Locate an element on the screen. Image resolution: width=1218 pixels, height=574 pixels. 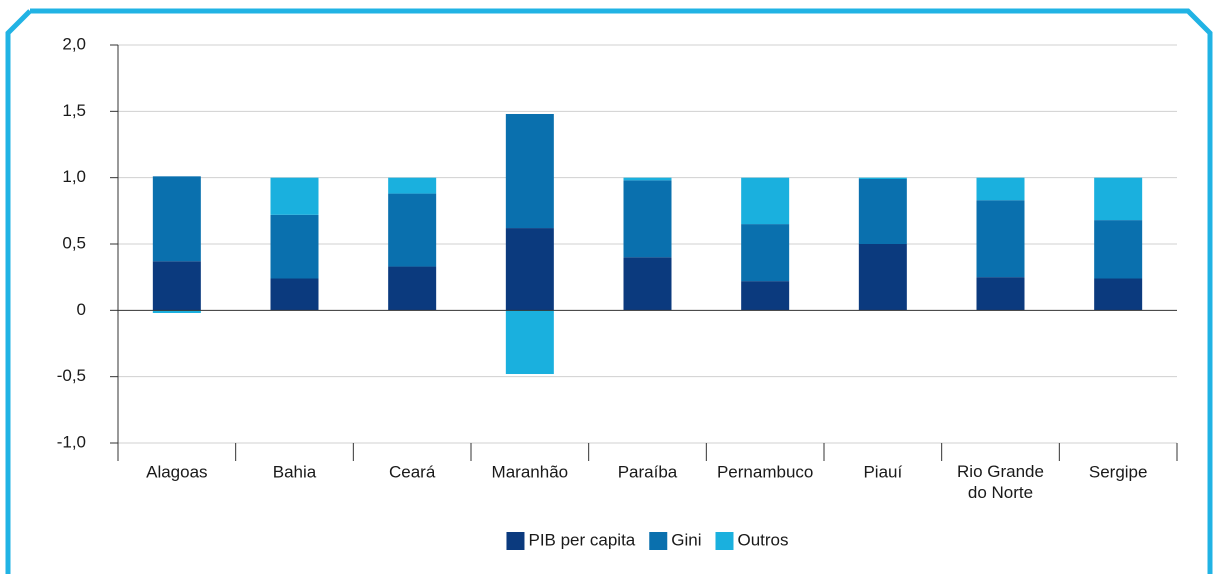
x-tick-label: Maranhão is located at coordinates (530, 471).